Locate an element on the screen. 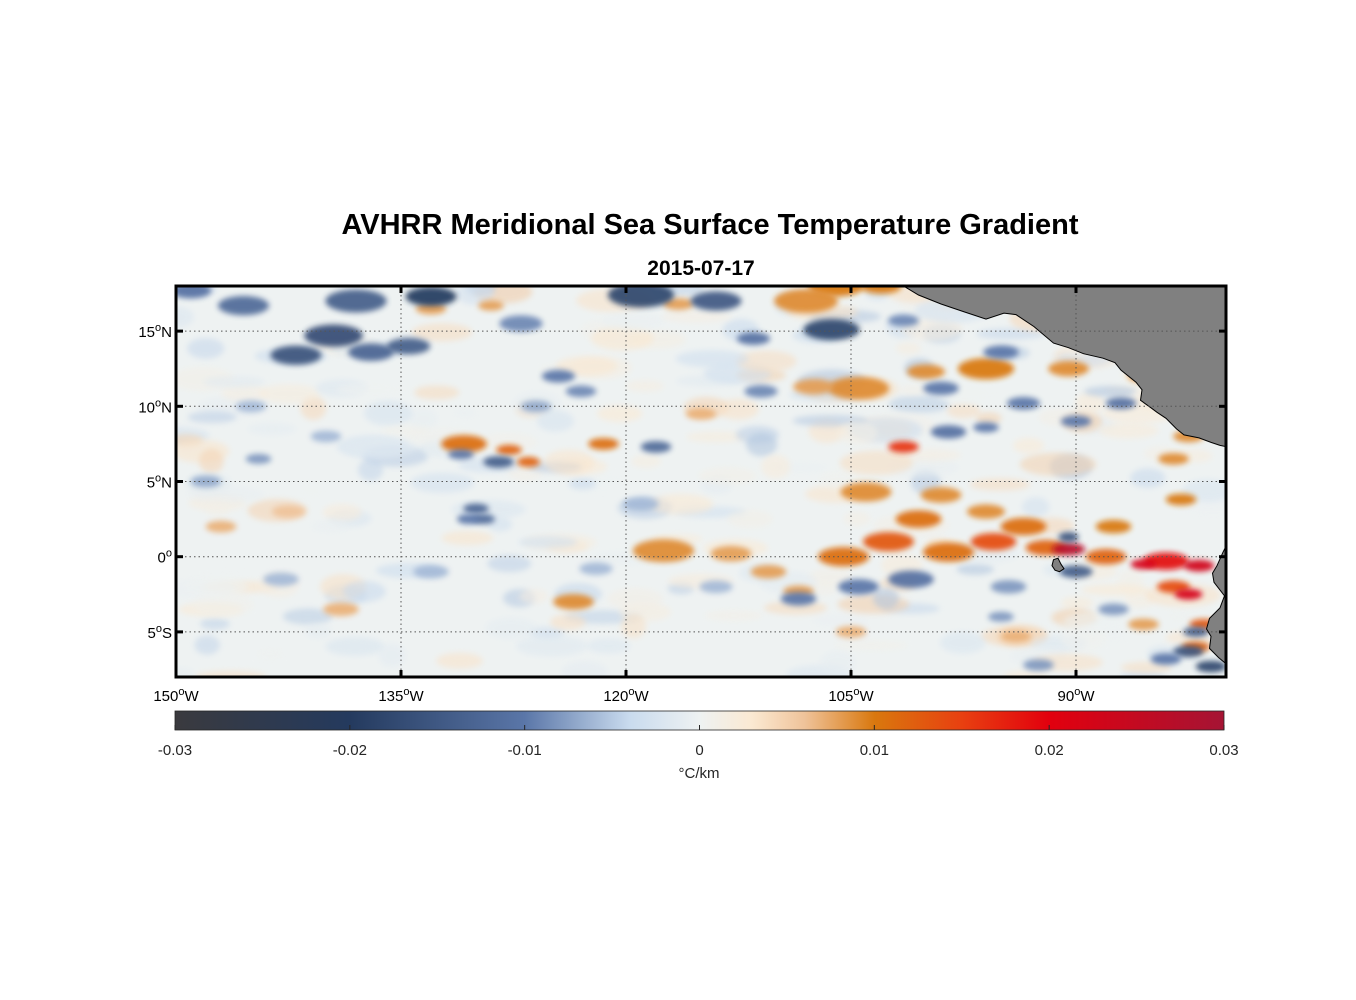  colorbar-tick-label: -0.02 is located at coordinates (350, 750).